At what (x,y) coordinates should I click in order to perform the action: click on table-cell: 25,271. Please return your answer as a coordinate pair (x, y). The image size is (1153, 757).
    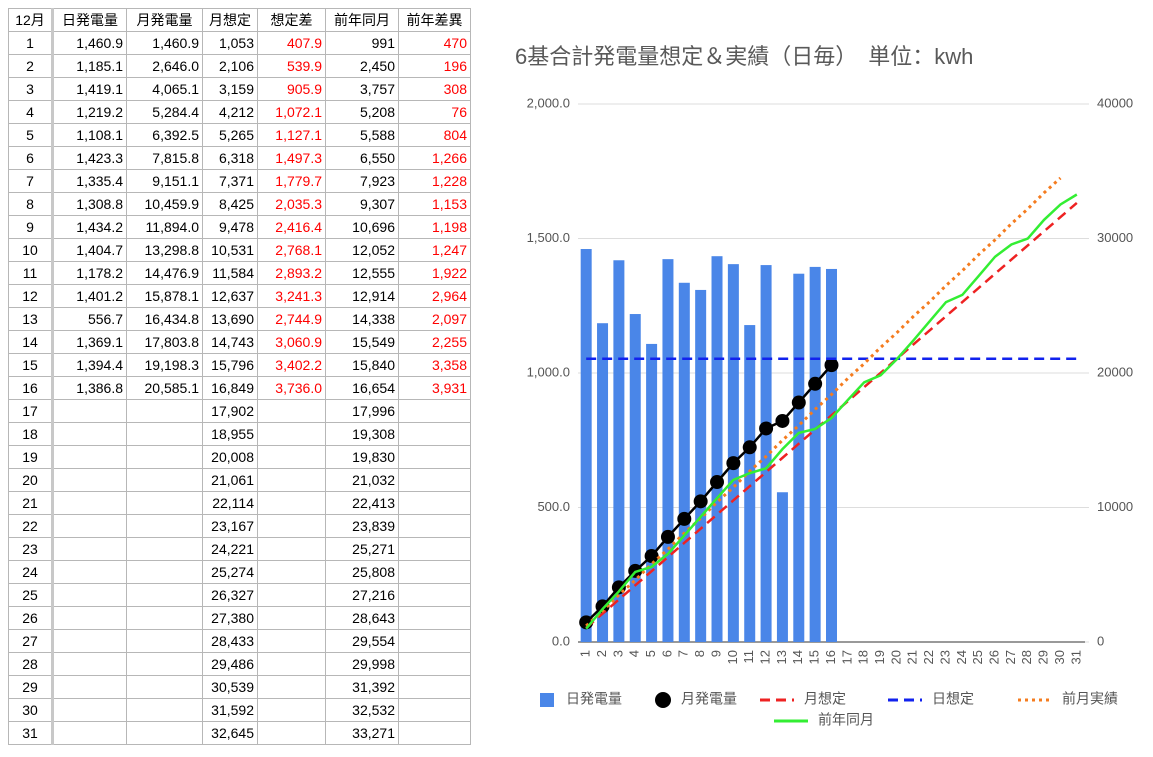
    Looking at the image, I should click on (362, 549).